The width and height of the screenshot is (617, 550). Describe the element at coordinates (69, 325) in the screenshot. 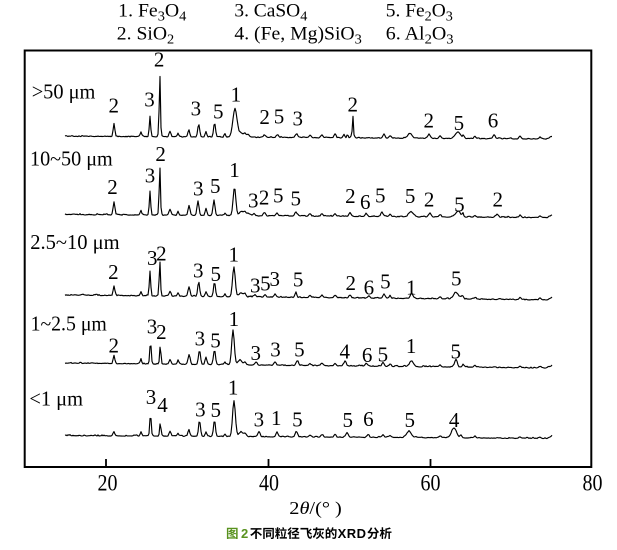

I see `svg-text: 1~2.5 μm` at that location.